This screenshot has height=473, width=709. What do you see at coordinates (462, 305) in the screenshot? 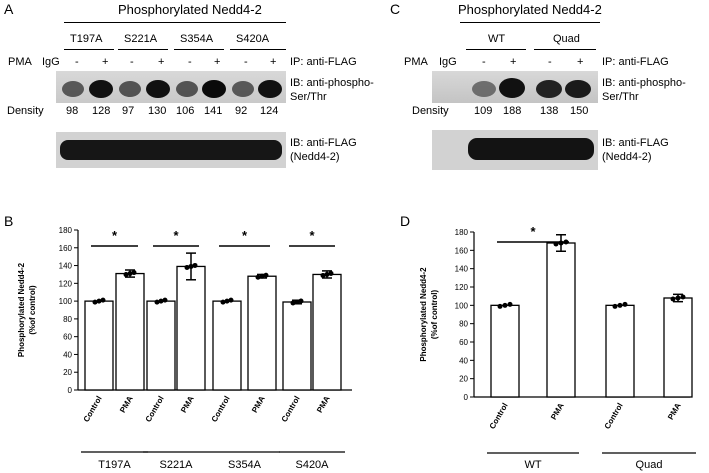
I see `y-tick-label: 100` at bounding box center [462, 305].